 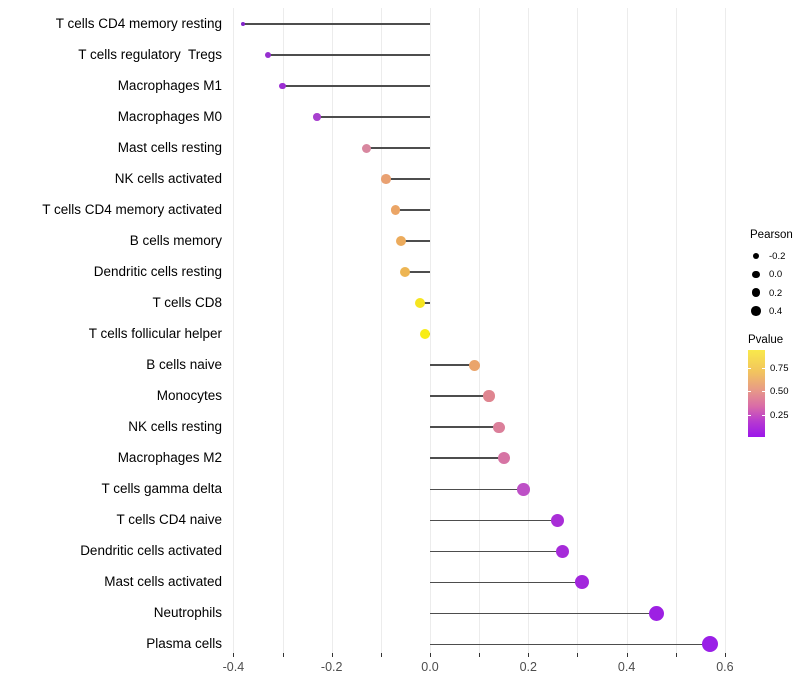 I want to click on x-tick-label: 0.4, so click(x=626, y=667).